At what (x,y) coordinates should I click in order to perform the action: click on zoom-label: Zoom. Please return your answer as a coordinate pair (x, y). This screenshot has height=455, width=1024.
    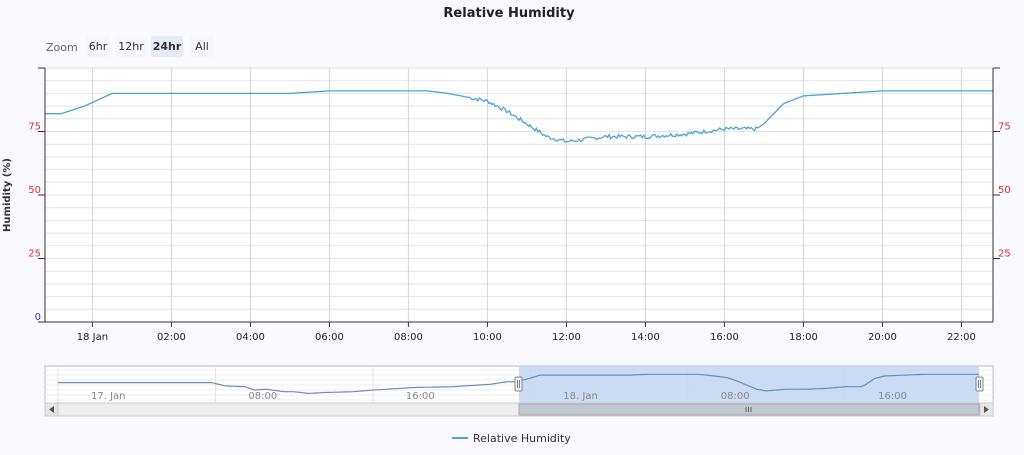
    Looking at the image, I should click on (62, 47).